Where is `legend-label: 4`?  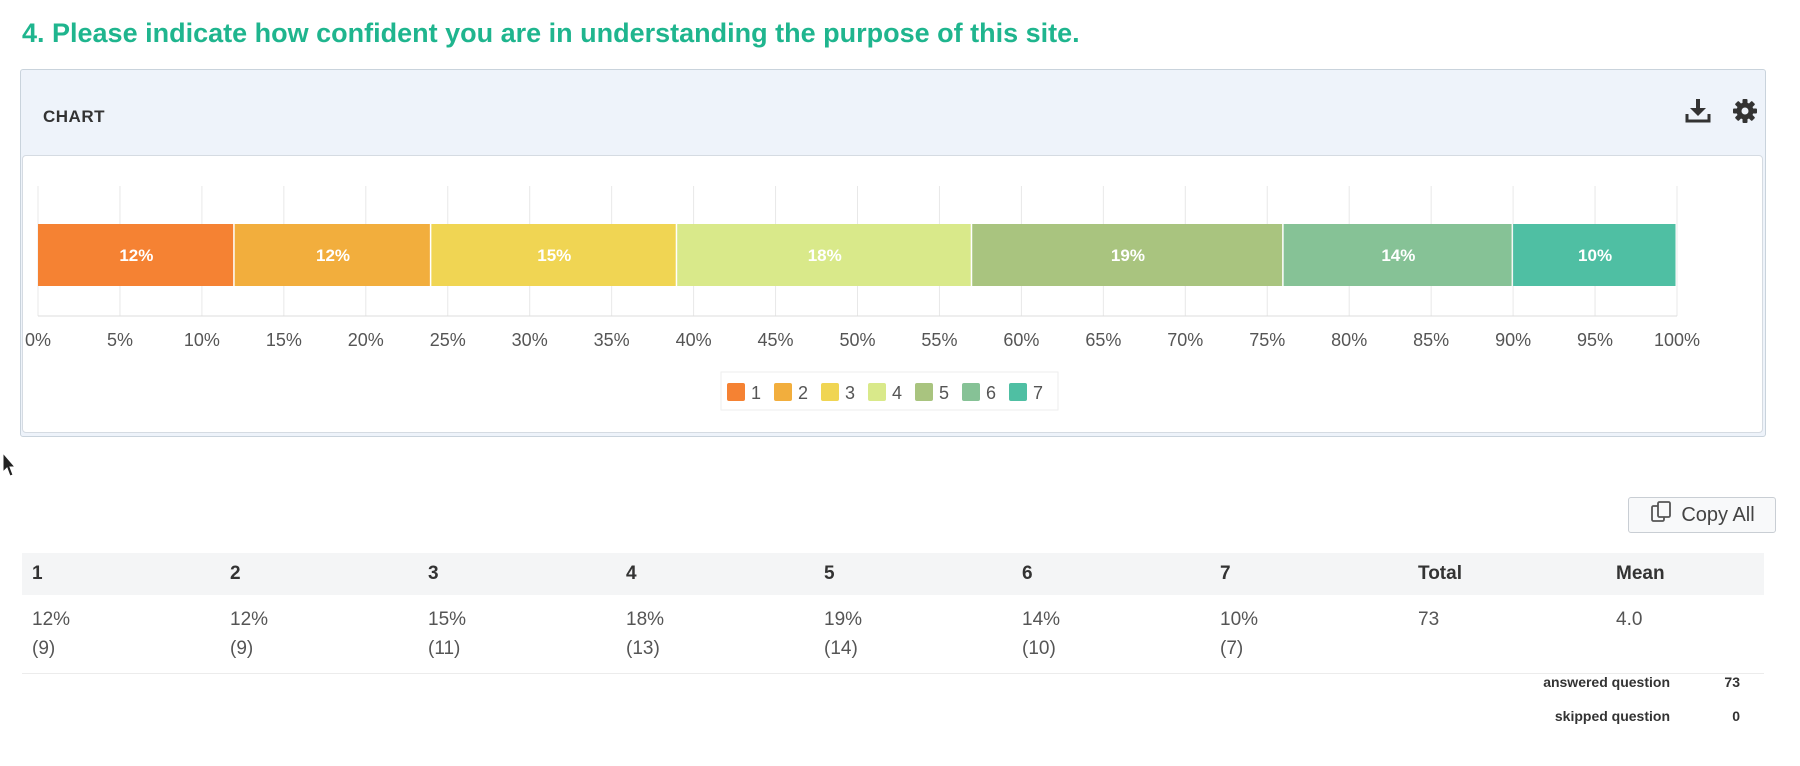 legend-label: 4 is located at coordinates (897, 393).